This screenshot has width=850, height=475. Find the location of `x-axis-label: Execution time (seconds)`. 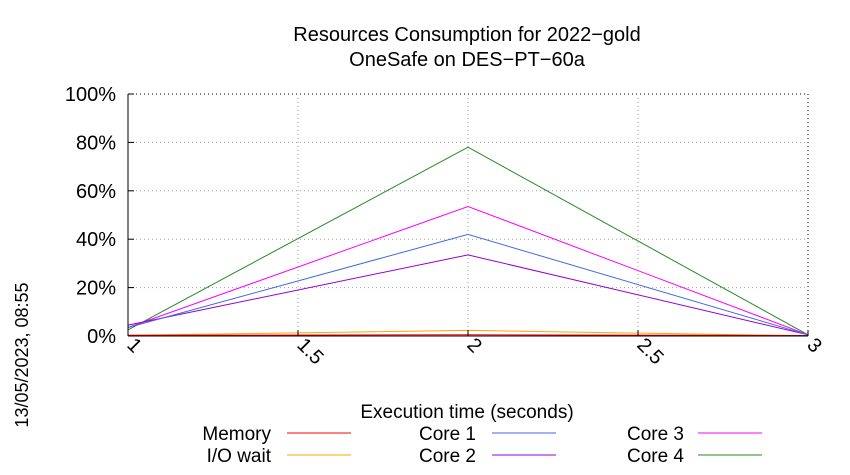

x-axis-label: Execution time (seconds) is located at coordinates (466, 412).